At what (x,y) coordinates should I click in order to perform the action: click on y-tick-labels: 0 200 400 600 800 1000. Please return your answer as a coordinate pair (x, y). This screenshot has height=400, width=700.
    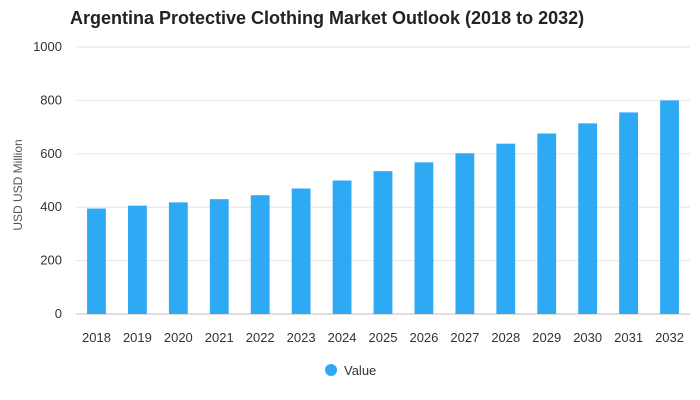
    Looking at the image, I should click on (47, 180).